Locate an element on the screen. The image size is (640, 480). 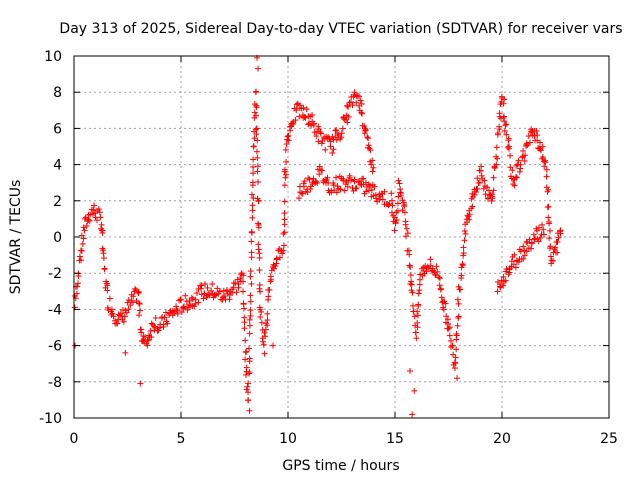
y-tick-label: 6 is located at coordinates (57, 129).